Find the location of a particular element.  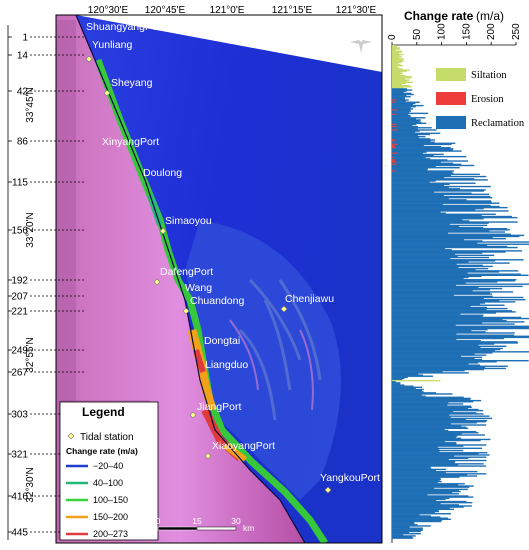

transect-tick-label: 249 is located at coordinates (19, 351).